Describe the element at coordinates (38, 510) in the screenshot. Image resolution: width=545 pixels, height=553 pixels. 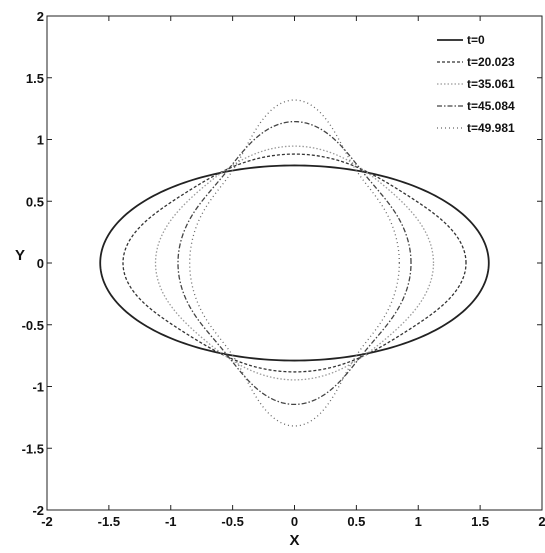
I see `y-tick-label: -2` at that location.